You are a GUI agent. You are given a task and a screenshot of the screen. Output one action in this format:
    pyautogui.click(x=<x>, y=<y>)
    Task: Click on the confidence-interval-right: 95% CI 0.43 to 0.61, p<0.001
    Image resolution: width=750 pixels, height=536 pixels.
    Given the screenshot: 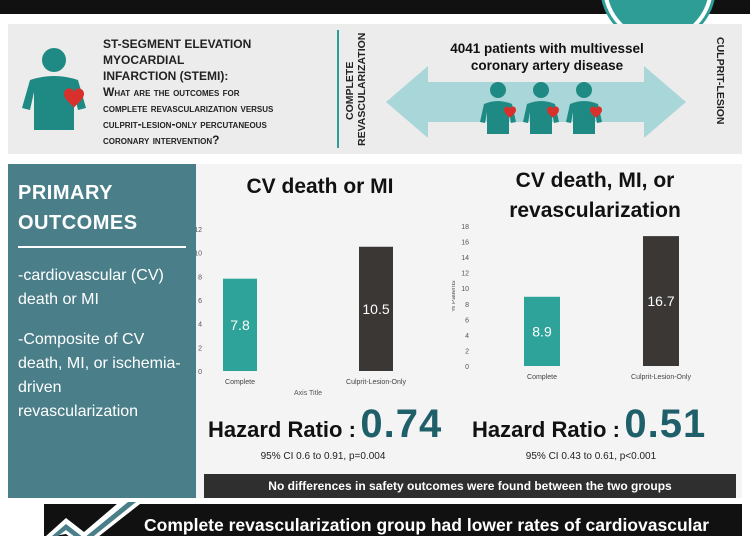 What is the action you would take?
    pyautogui.click(x=591, y=456)
    